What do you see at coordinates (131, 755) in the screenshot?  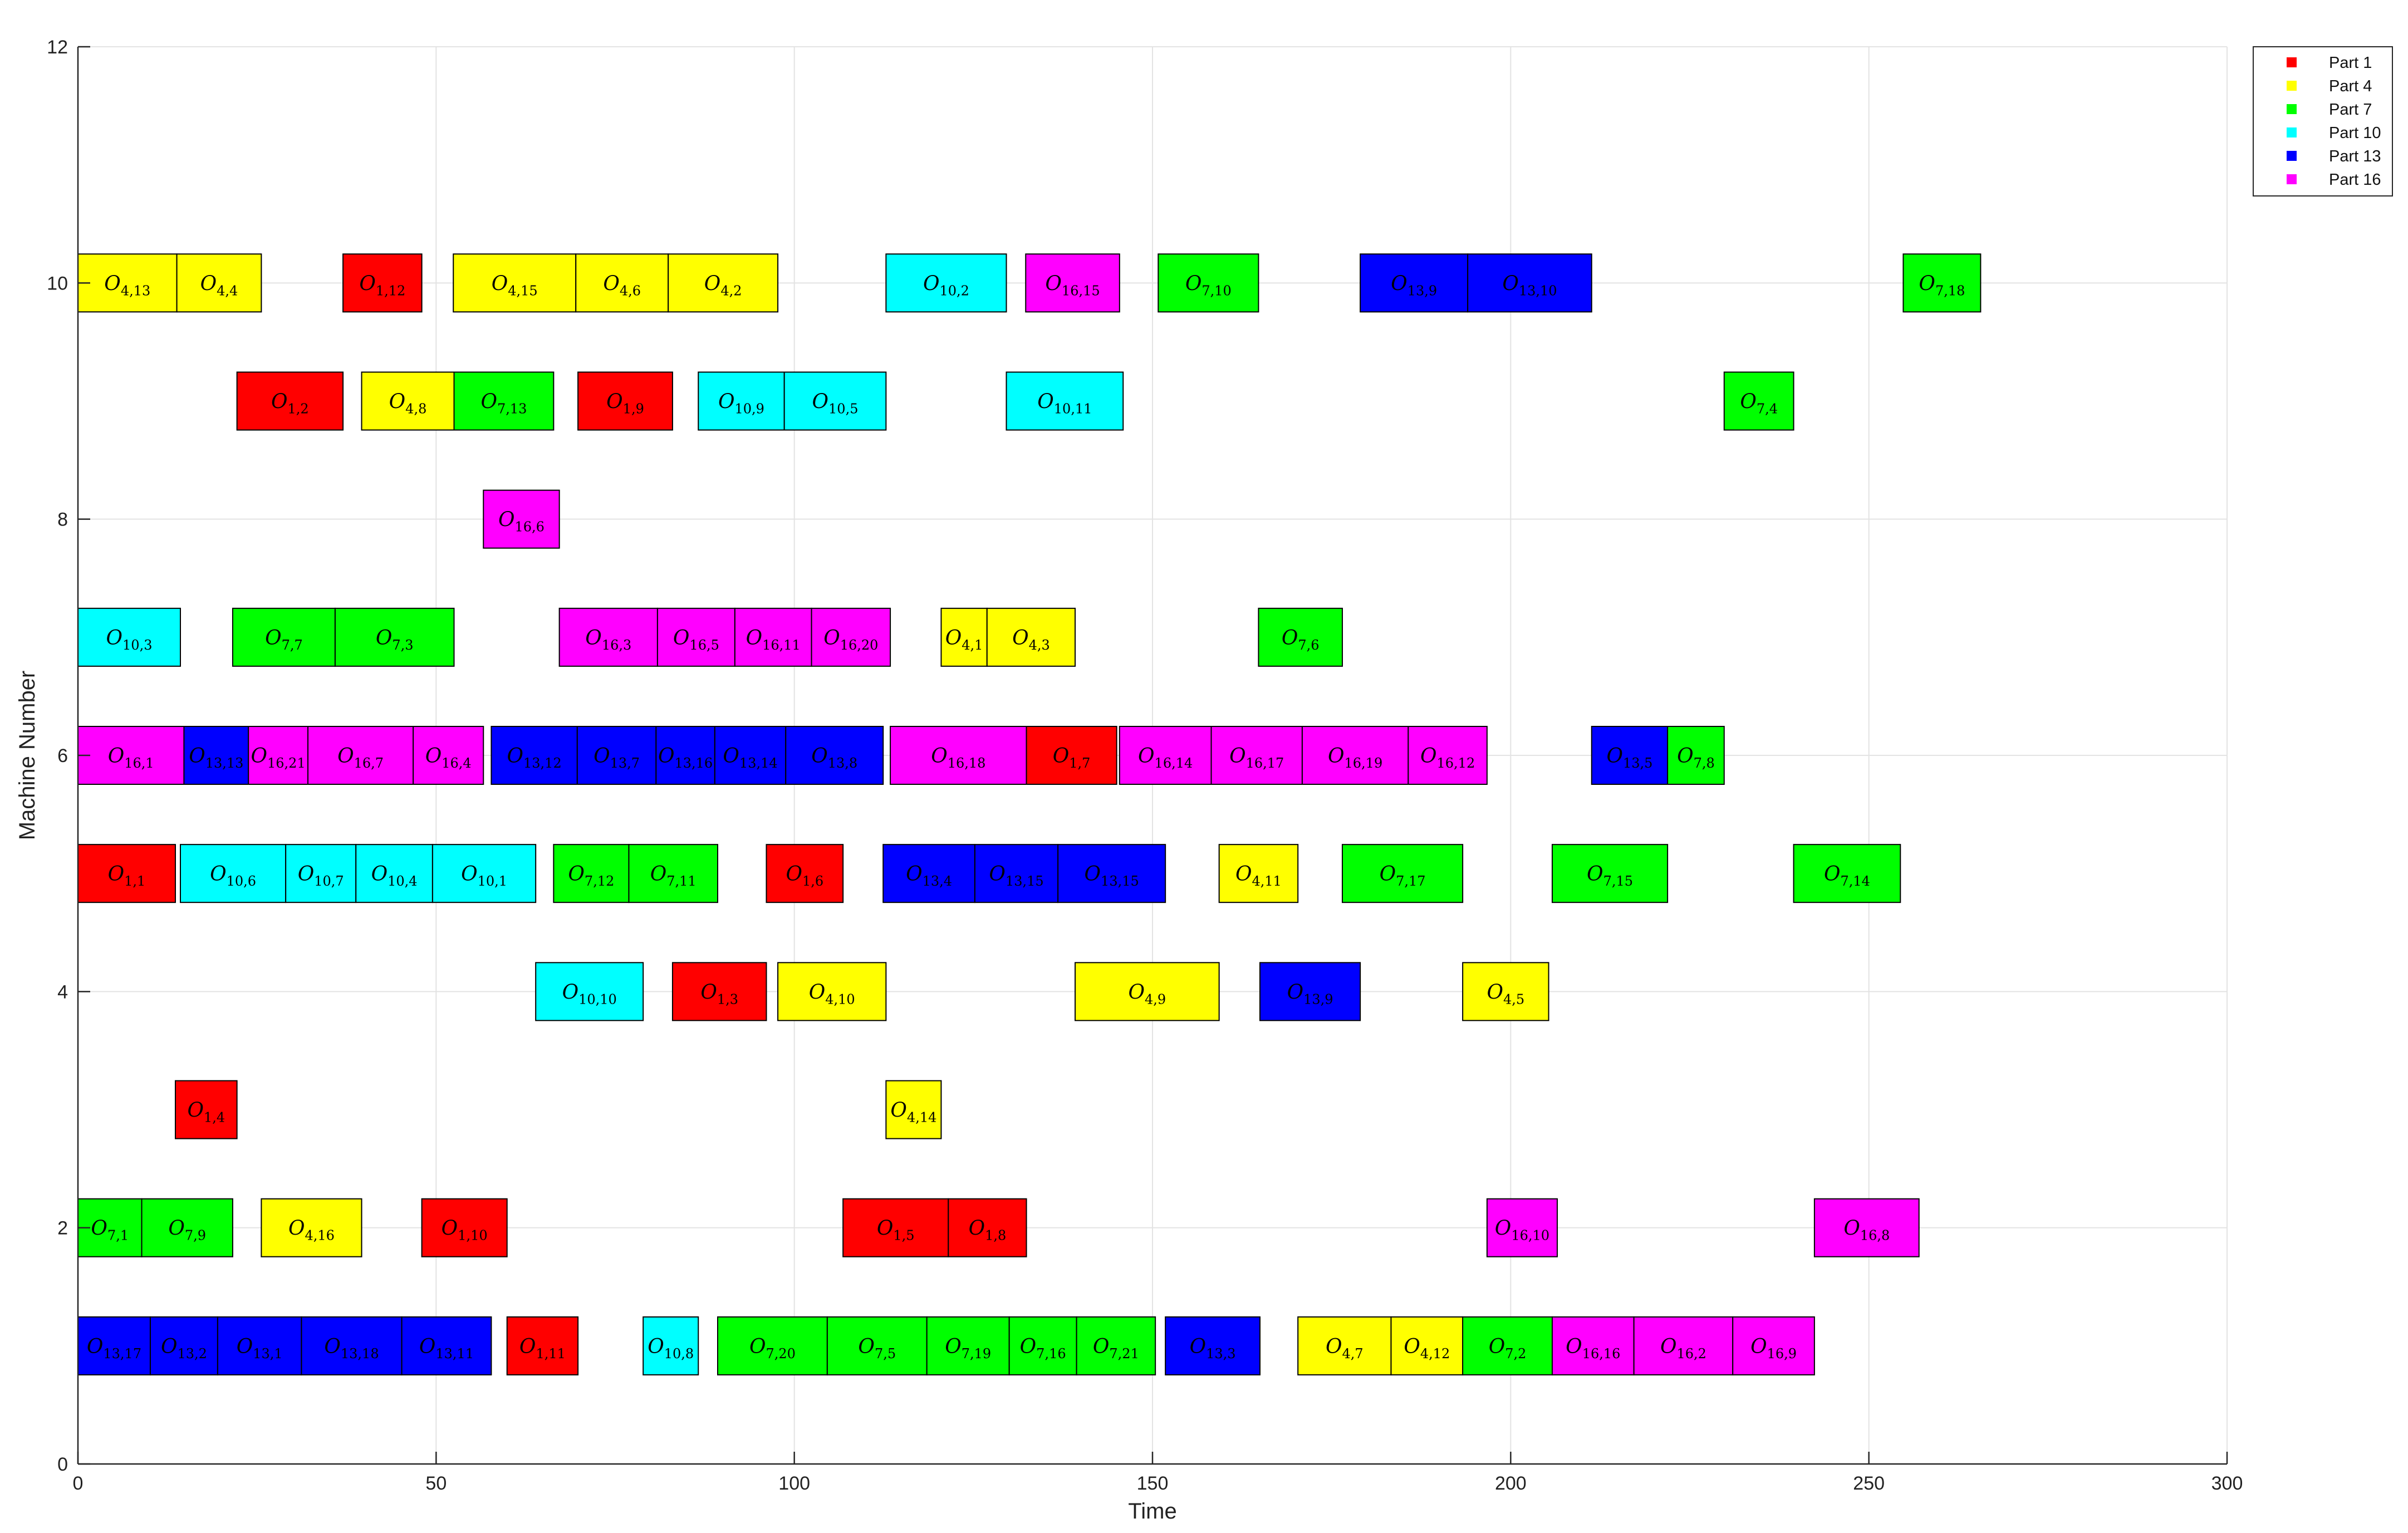 I see `operation-bar: O16,1` at bounding box center [131, 755].